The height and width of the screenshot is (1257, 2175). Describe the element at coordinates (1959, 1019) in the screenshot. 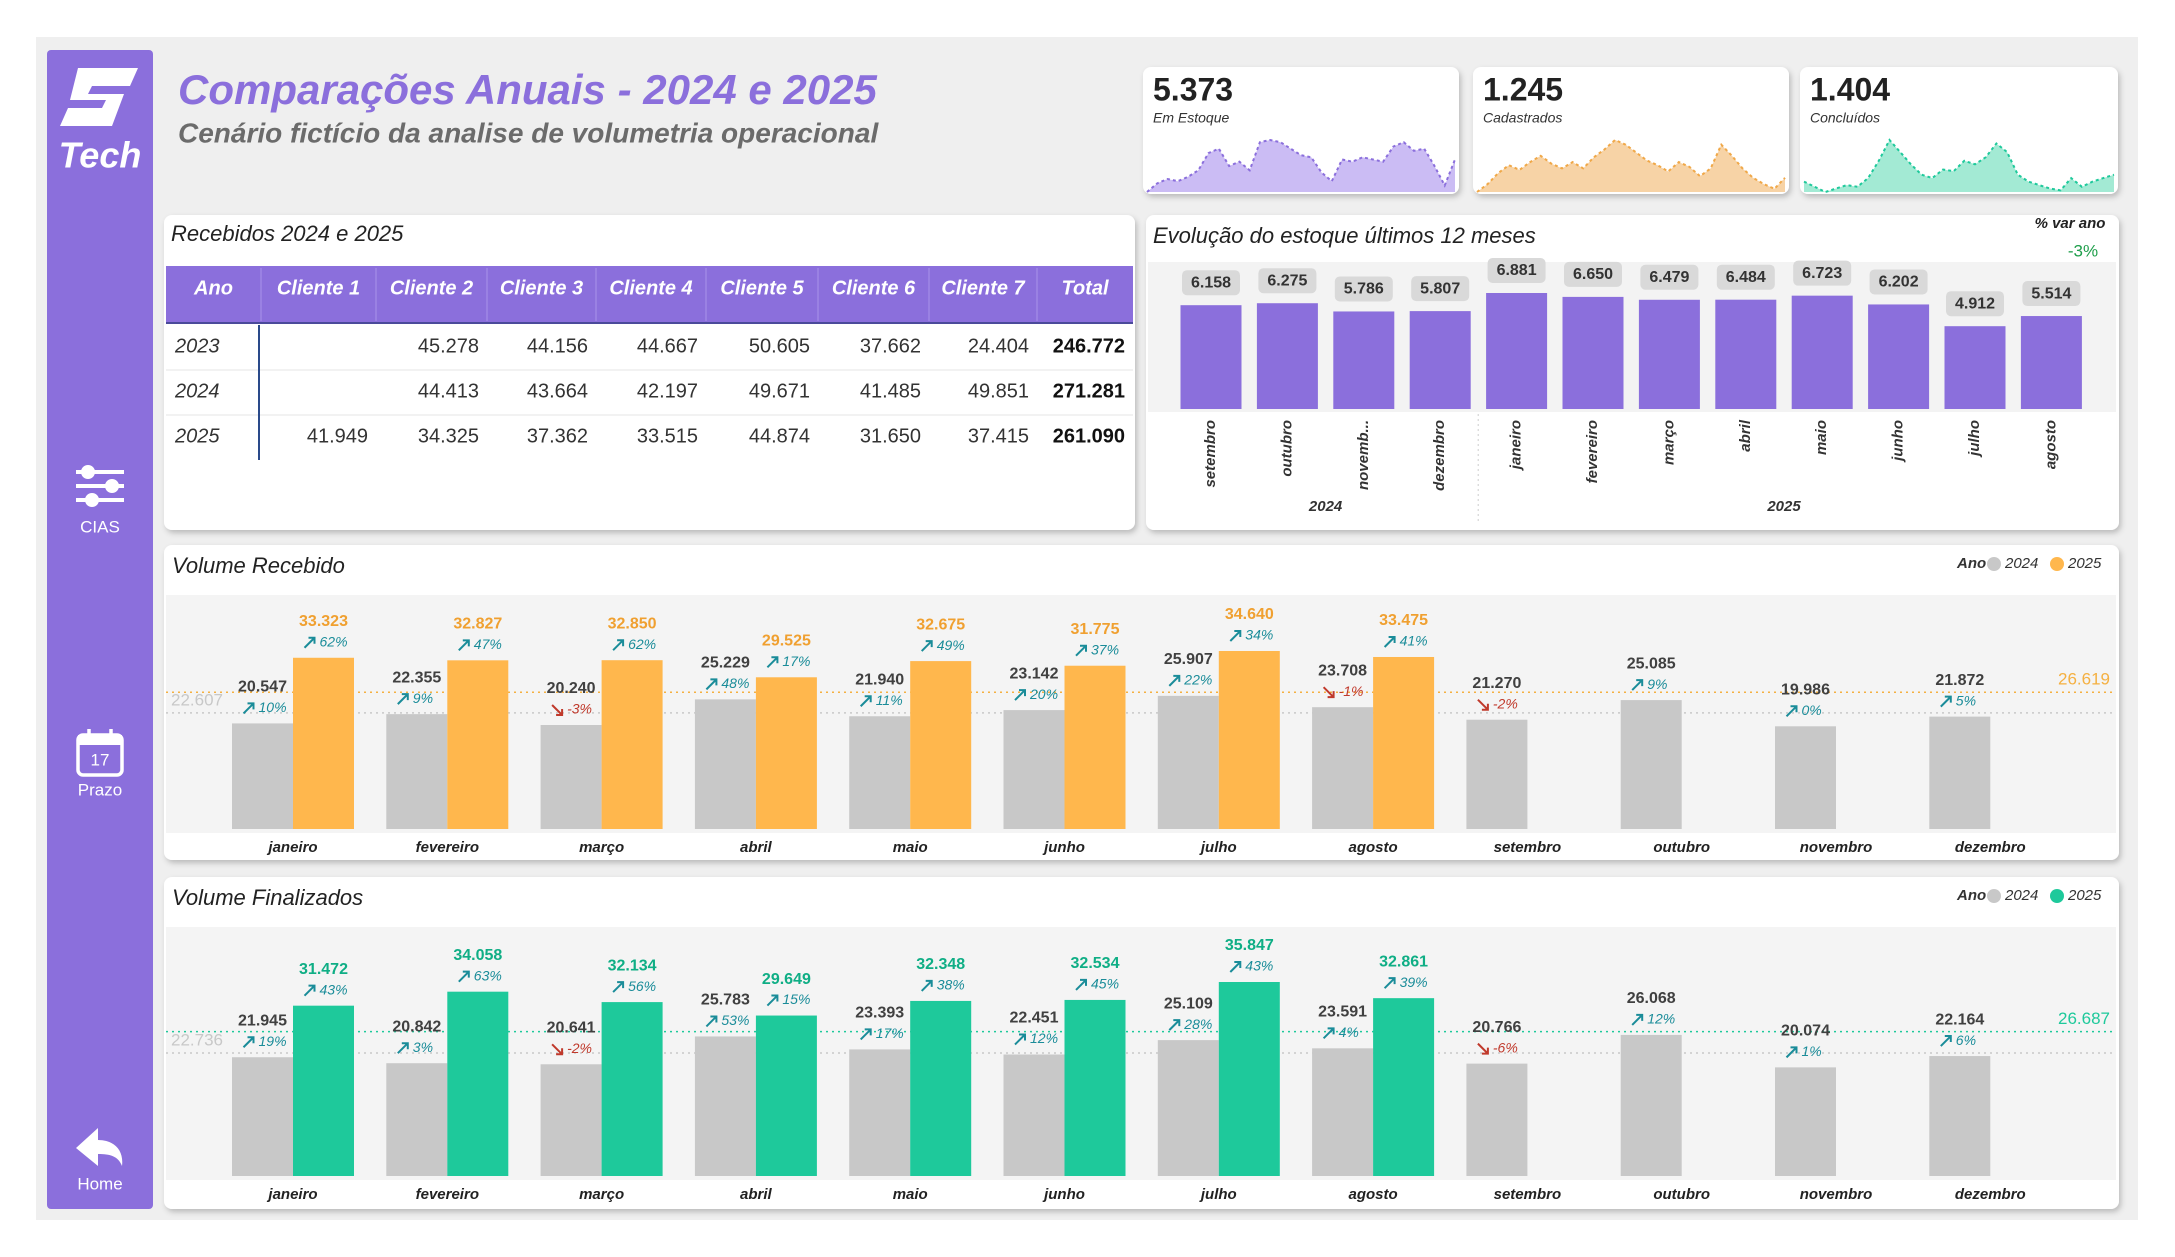

I see `value-label: 22.164` at that location.